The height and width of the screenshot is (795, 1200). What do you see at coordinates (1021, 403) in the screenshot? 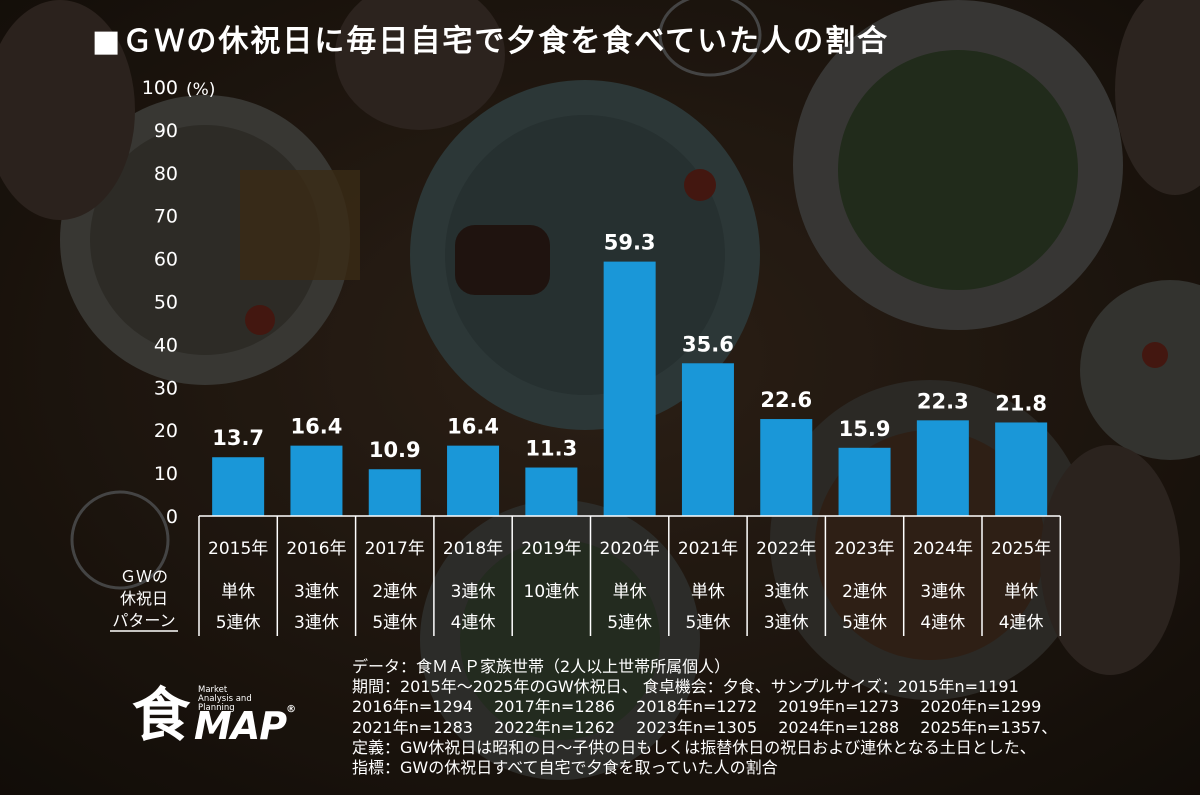
I see `bar-value-label: 21.8` at bounding box center [1021, 403].